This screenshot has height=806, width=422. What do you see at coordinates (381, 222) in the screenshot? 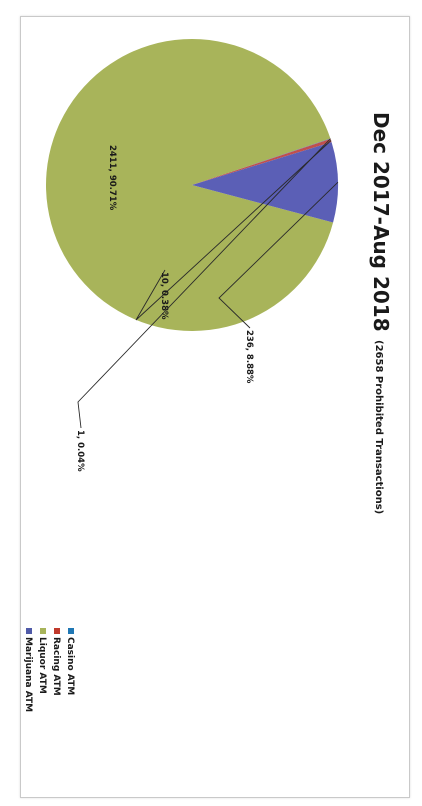
I see `chart-title: Dec 2017-Aug 2018` at bounding box center [381, 222].